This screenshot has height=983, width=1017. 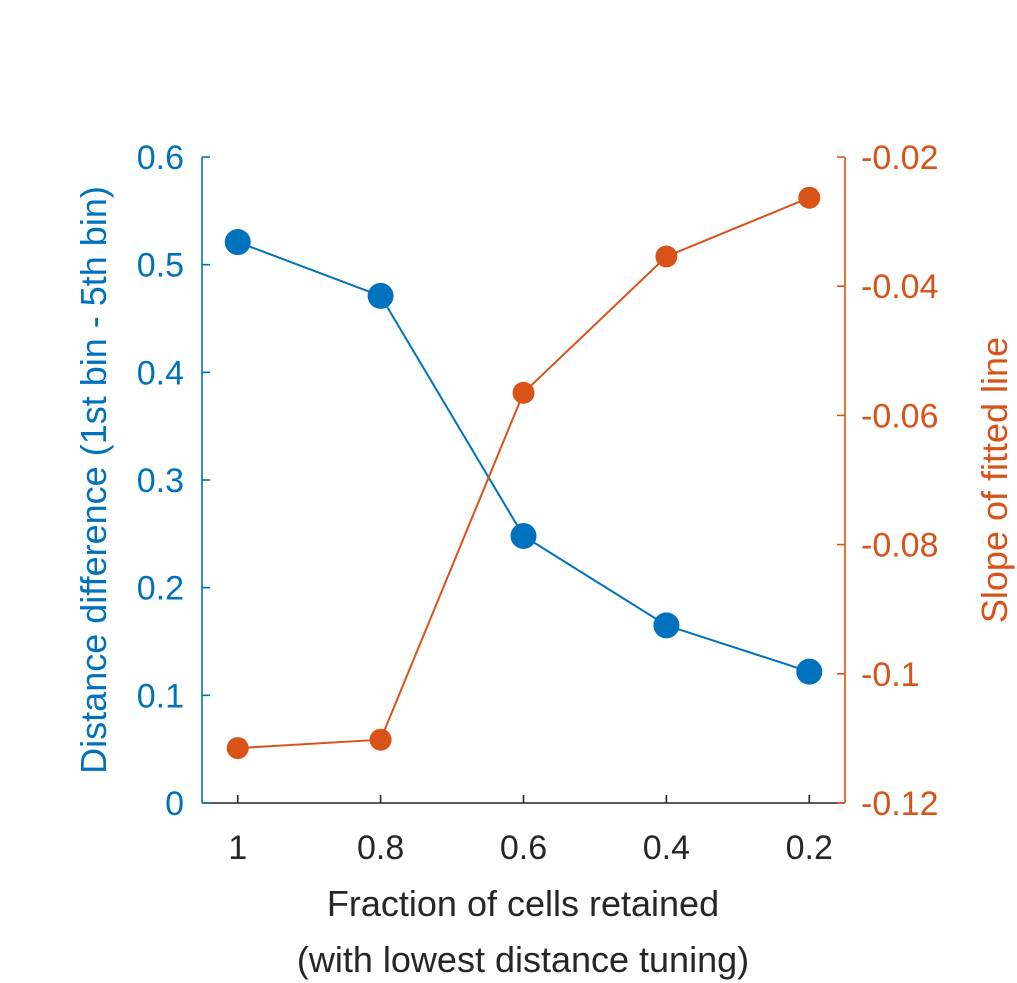 I want to click on left-y-axis-title: Distance difference (1st bin - 5th bin), so click(x=93, y=480).